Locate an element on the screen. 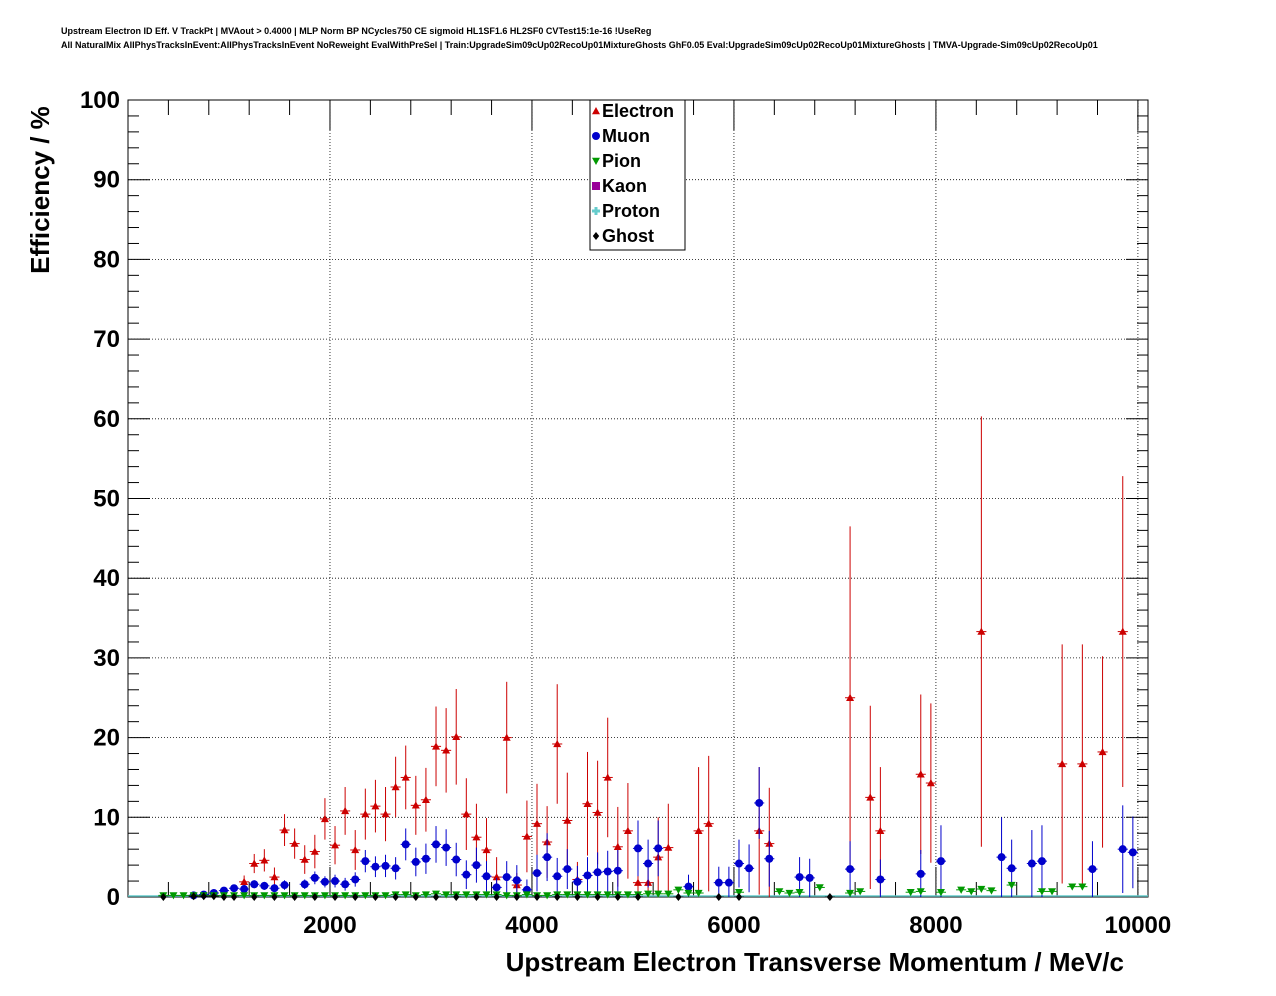 The image size is (1276, 996). y-tick-label: 20 is located at coordinates (106, 738).